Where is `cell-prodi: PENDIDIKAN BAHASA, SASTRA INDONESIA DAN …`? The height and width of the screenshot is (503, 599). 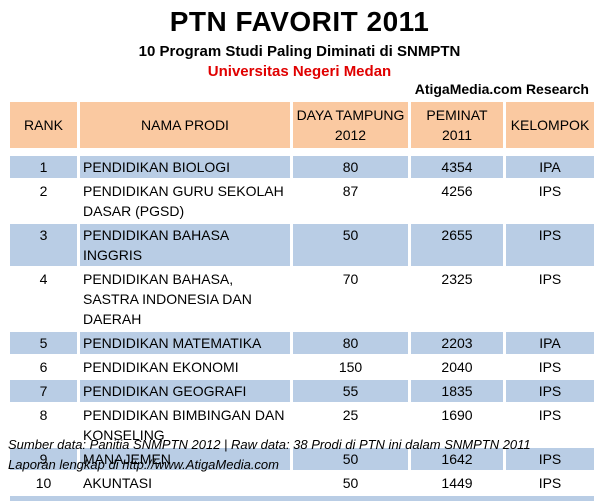 cell-prodi: PENDIDIKAN BAHASA, SASTRA INDONESIA DAN … is located at coordinates (167, 299).